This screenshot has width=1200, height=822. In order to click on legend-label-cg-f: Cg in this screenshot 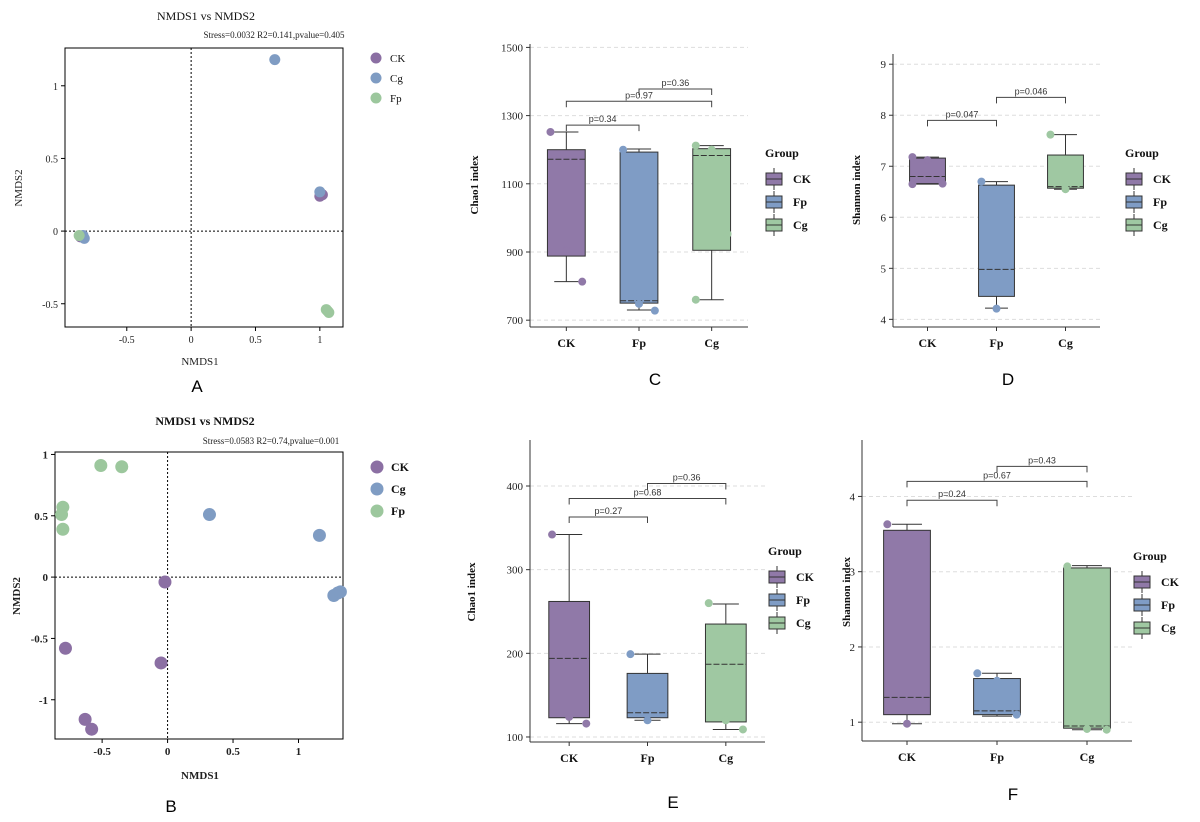, I will do `click(1168, 628)`.